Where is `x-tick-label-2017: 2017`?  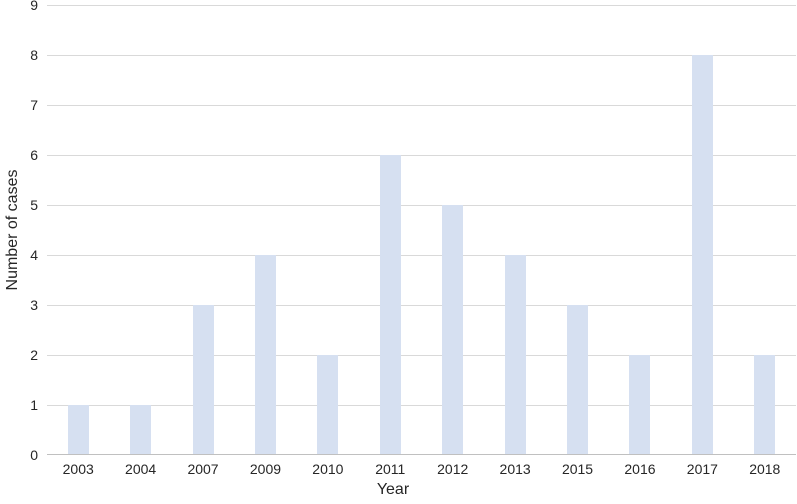 x-tick-label-2017: 2017 is located at coordinates (702, 469).